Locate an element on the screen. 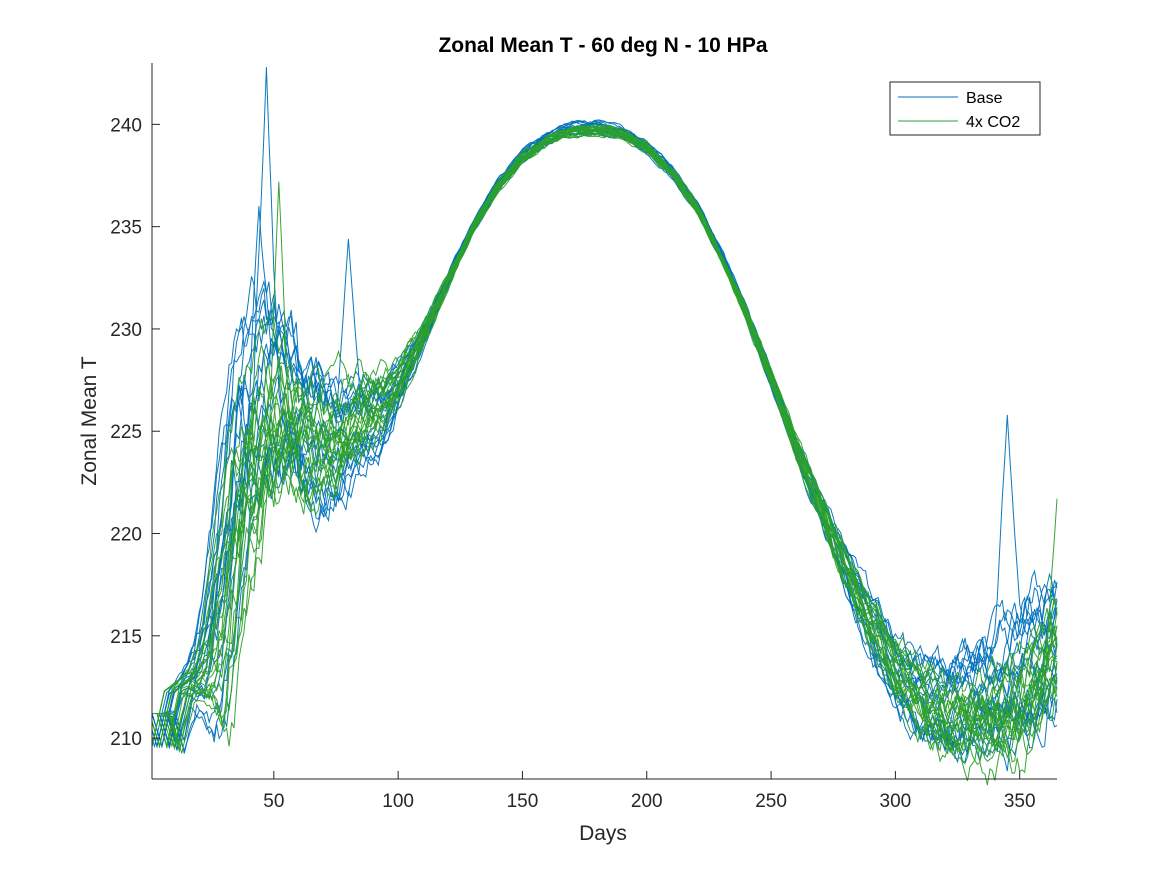 This screenshot has height=880, width=1167. y-tick-label: 220 is located at coordinates (126, 535).